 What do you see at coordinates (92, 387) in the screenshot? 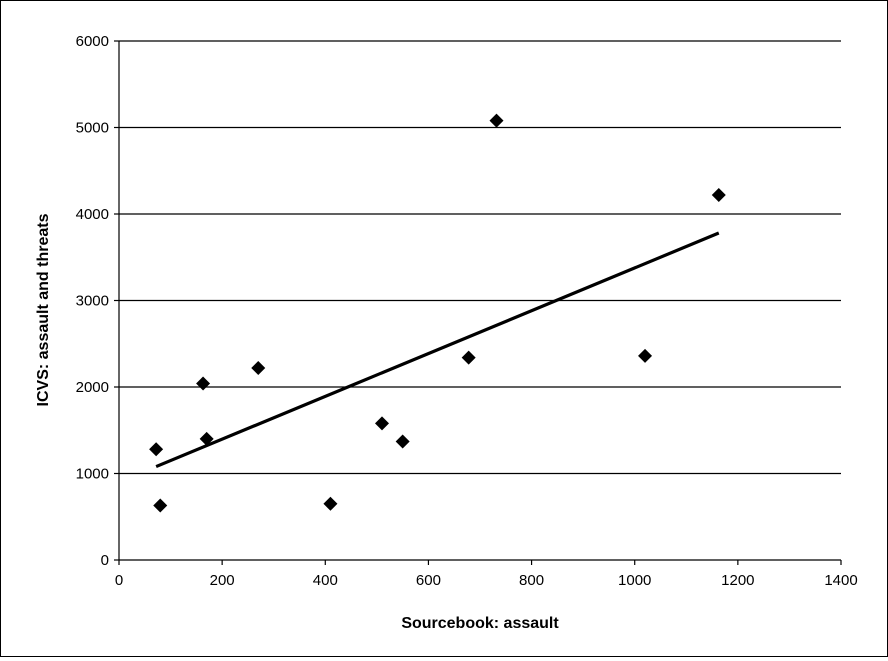
I see `y-tick-label: 2000` at bounding box center [92, 387].